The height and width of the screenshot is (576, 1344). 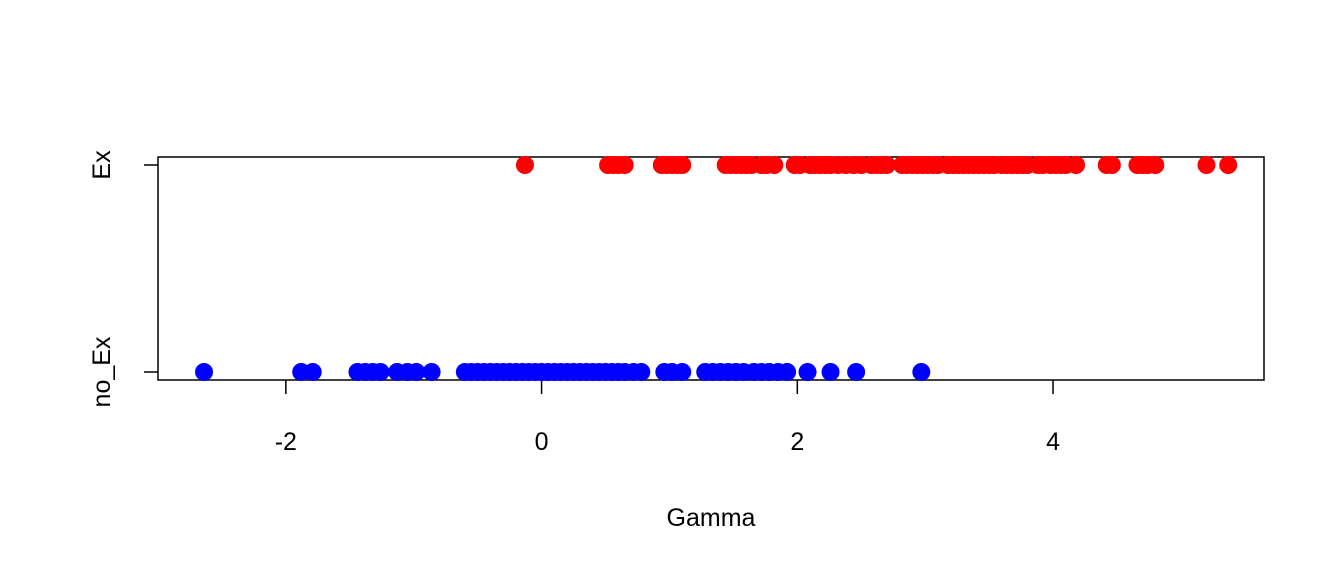 What do you see at coordinates (123, 278) in the screenshot?
I see `y-axis: no_Ex Ex` at bounding box center [123, 278].